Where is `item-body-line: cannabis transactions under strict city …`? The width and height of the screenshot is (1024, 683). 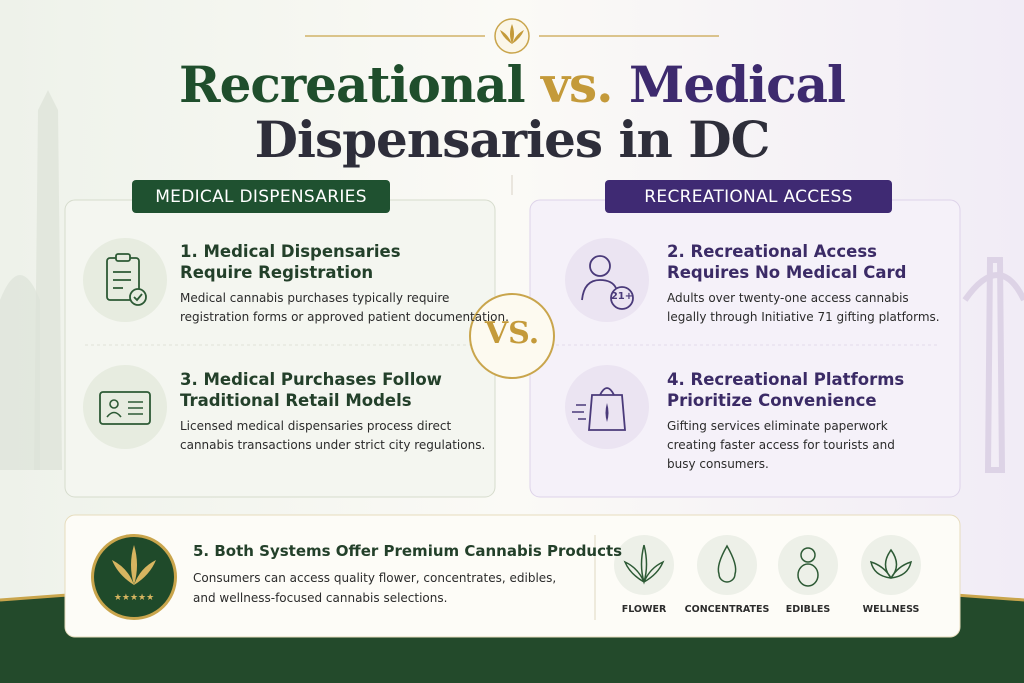
item-body-line: cannabis transactions under strict city … is located at coordinates (333, 445).